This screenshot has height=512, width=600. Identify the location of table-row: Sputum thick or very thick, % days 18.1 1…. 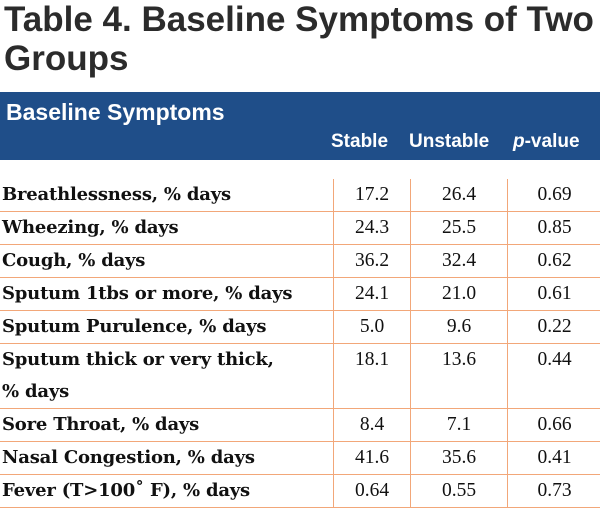
(300, 376).